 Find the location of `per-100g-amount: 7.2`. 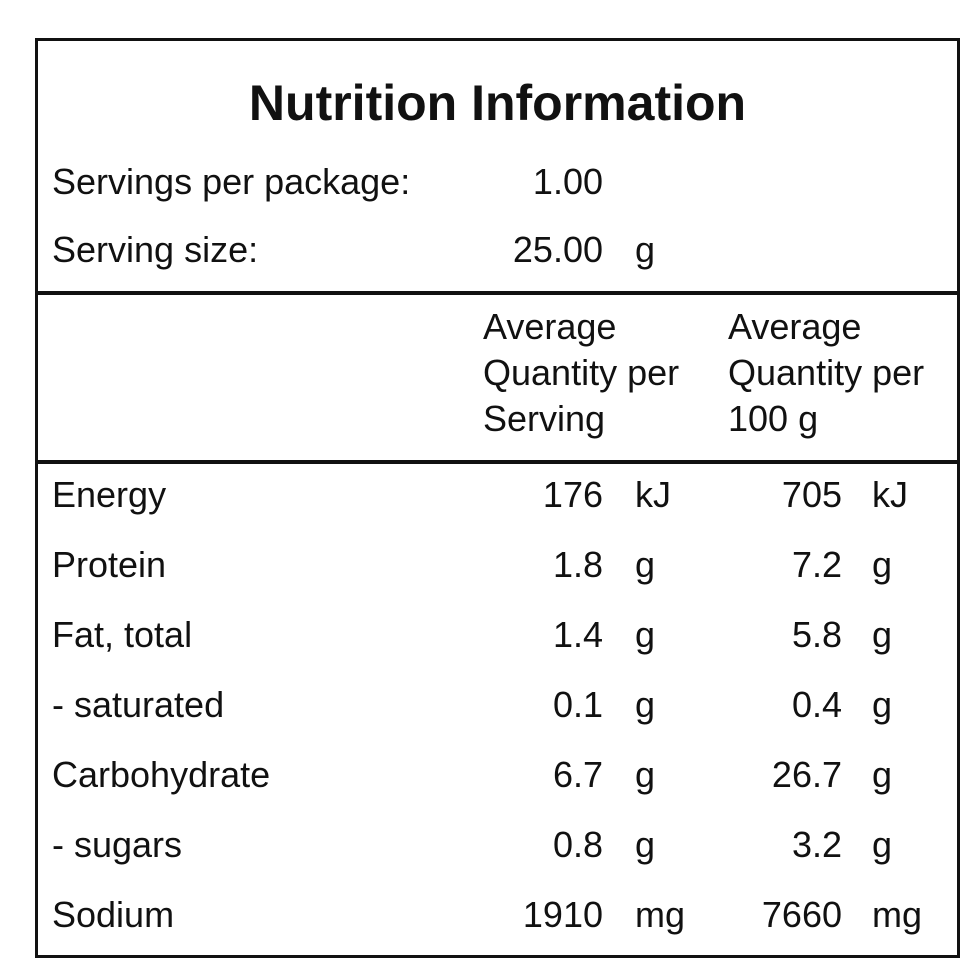

per-100g-amount: 7.2 is located at coordinates (816, 564).